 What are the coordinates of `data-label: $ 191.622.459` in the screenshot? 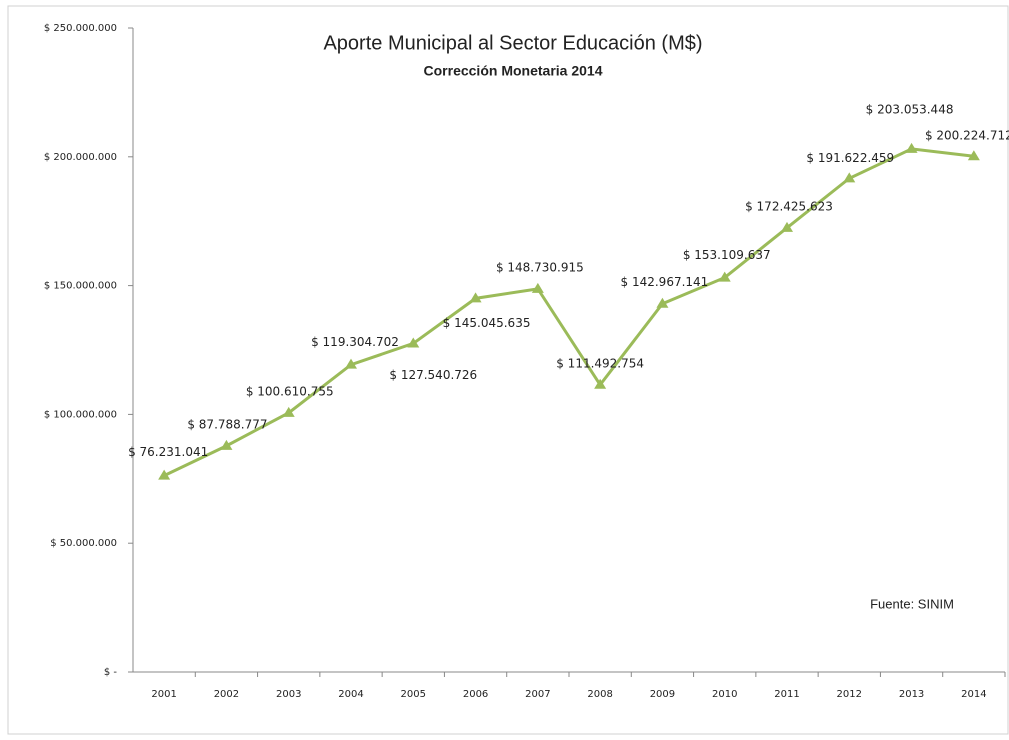 It's located at (850, 158).